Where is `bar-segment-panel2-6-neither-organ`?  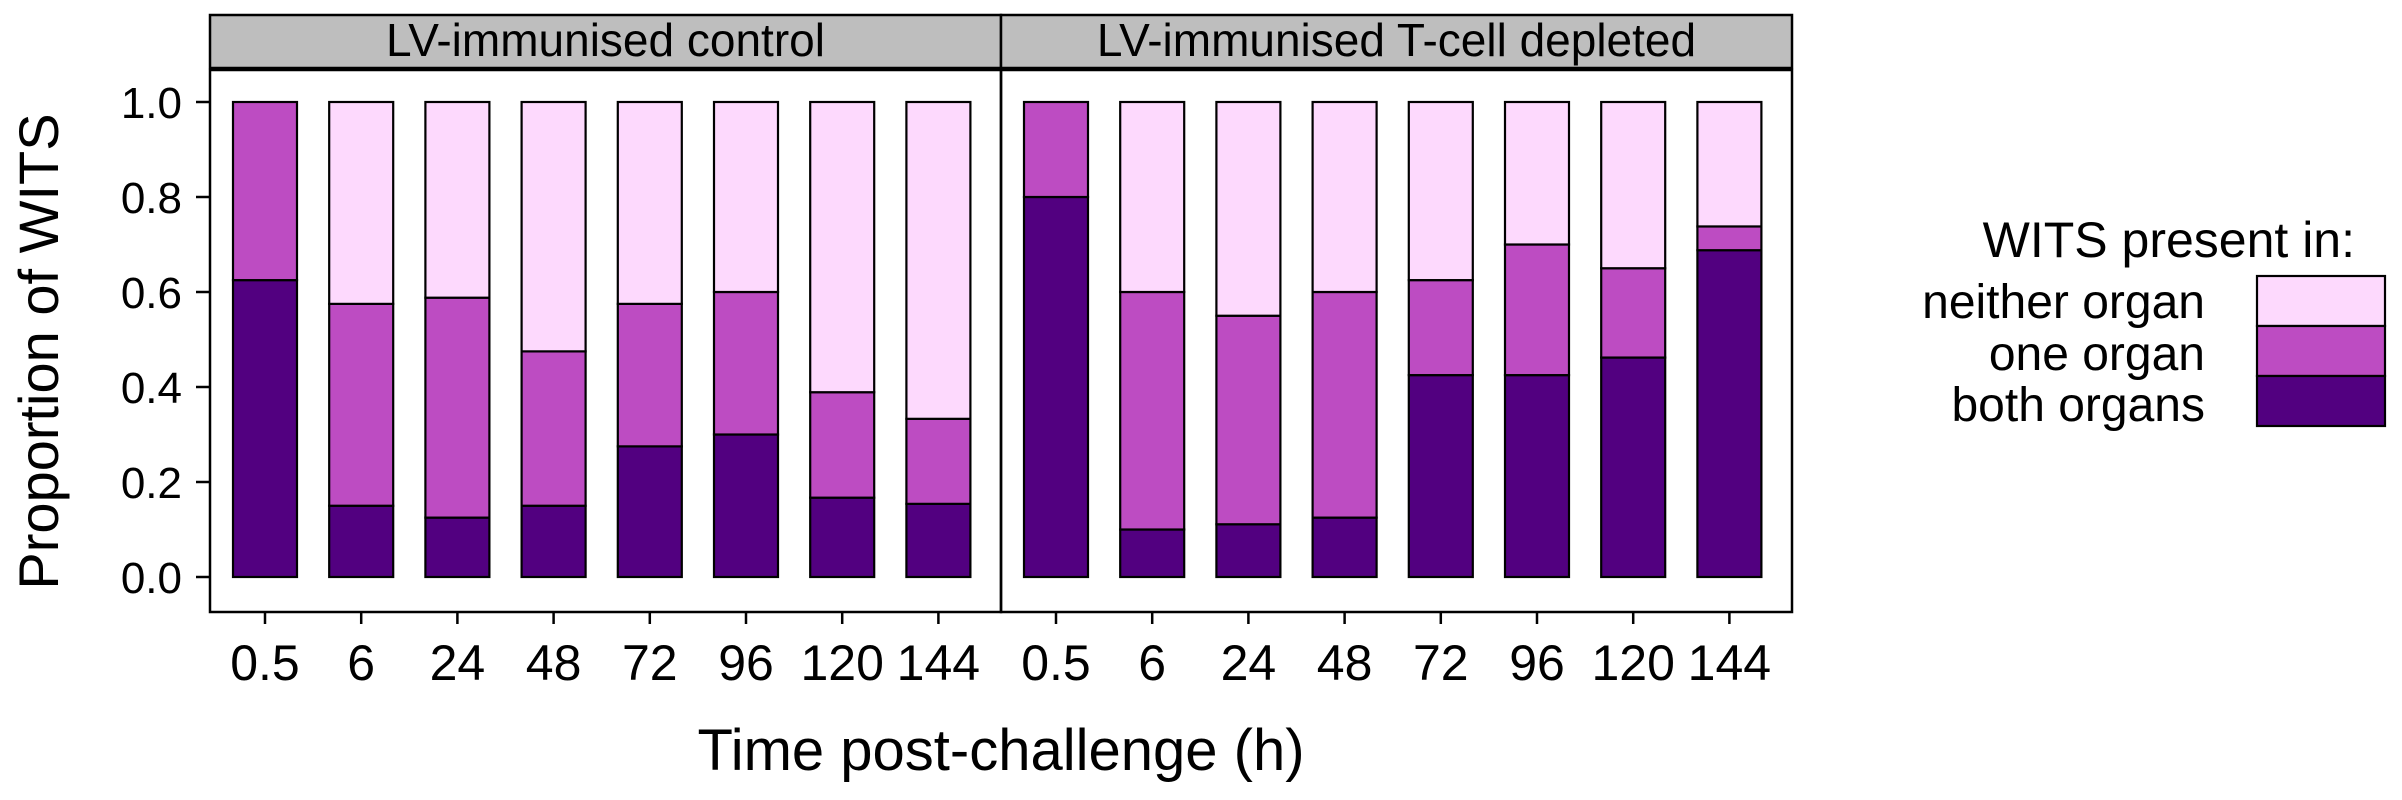
bar-segment-panel2-6-neither-organ is located at coordinates (1152, 197).